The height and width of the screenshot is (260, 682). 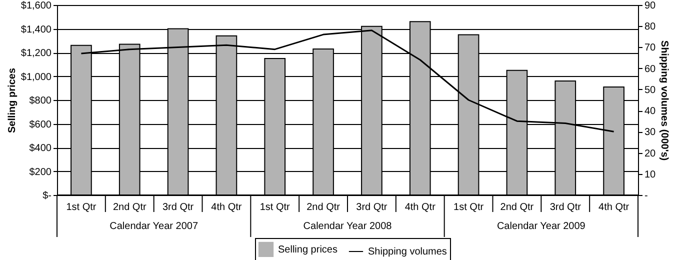 I want to click on y2-tick-label: 80, so click(x=650, y=27).